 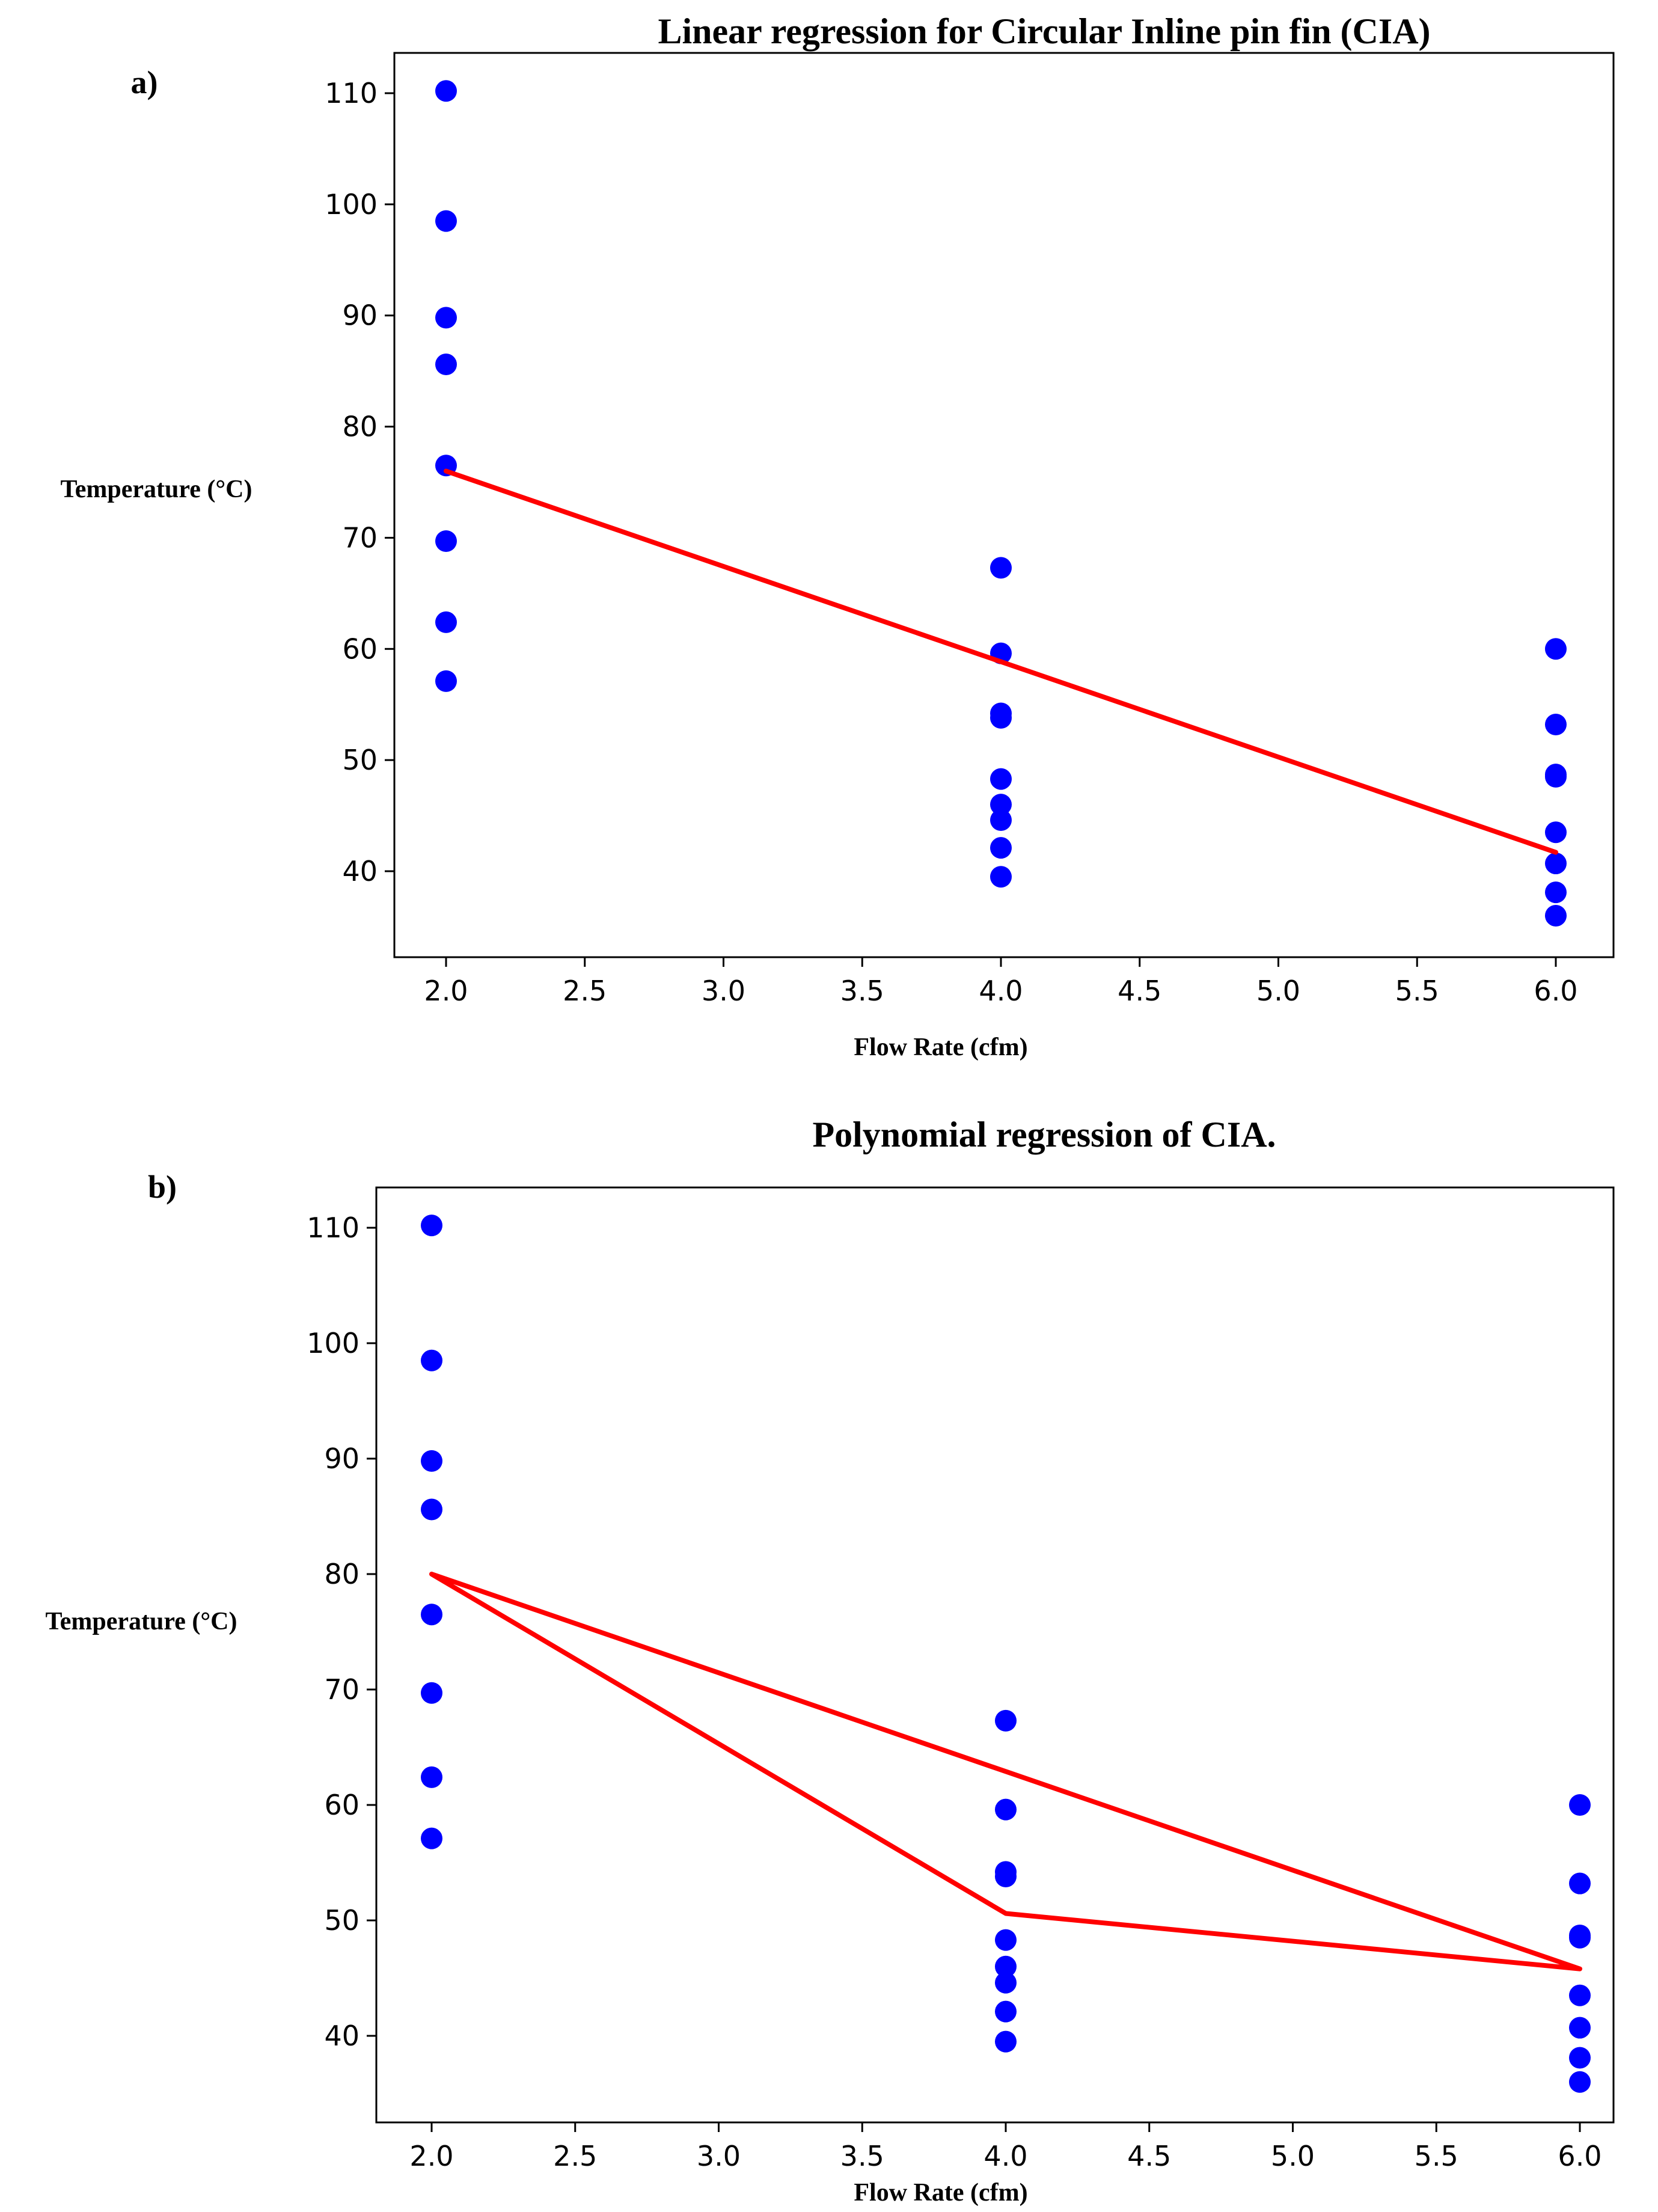 What do you see at coordinates (144, 82) in the screenshot?
I see `panel-a-label: a)` at bounding box center [144, 82].